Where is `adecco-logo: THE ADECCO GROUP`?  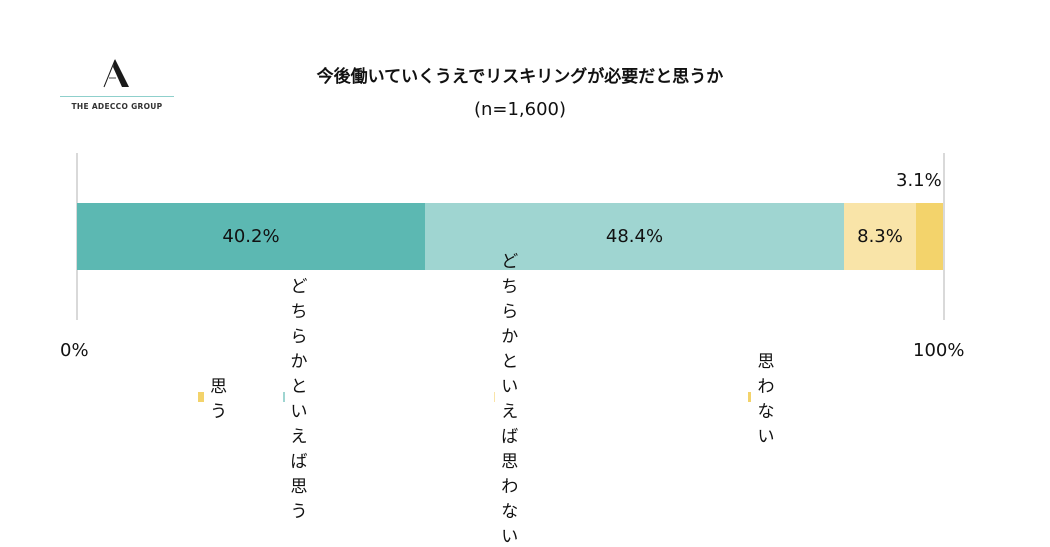 adecco-logo: THE ADECCO GROUP is located at coordinates (117, 88).